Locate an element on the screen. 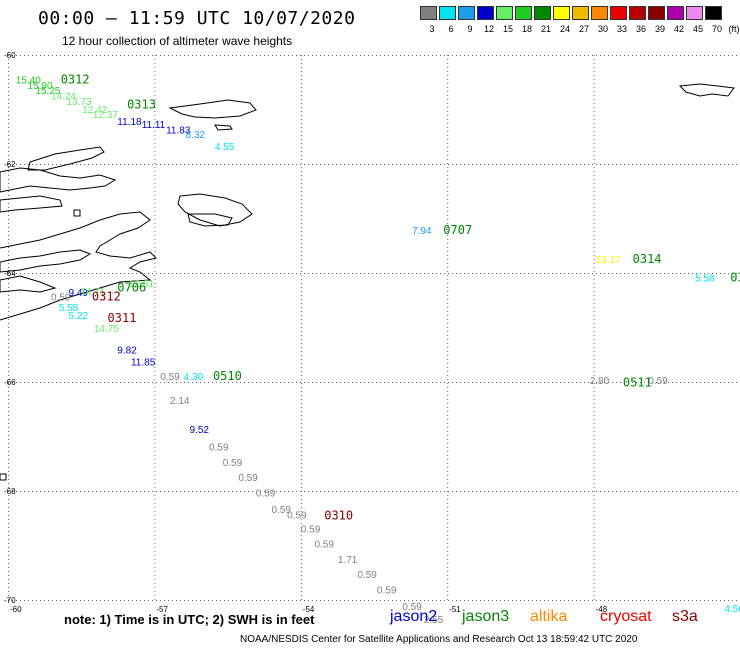 This screenshot has width=740, height=650. pass-time-label: 0706 is located at coordinates (131, 288).